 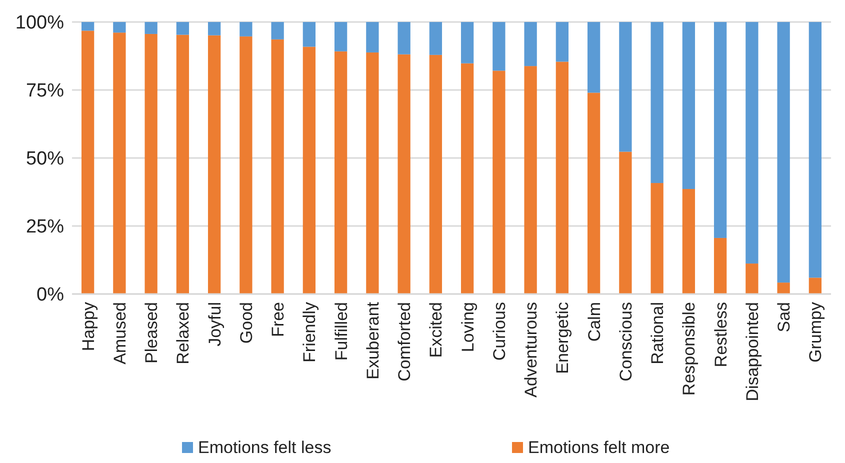 I want to click on x-tick-label: Responsible, so click(x=689, y=349).